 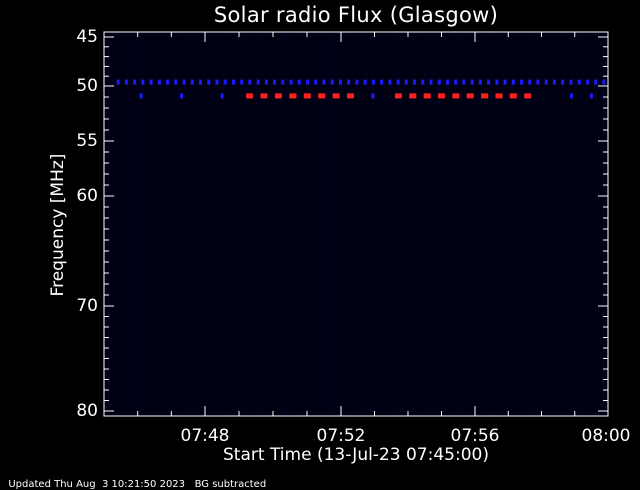 What do you see at coordinates (87, 141) in the screenshot?
I see `y-tick-label: 55` at bounding box center [87, 141].